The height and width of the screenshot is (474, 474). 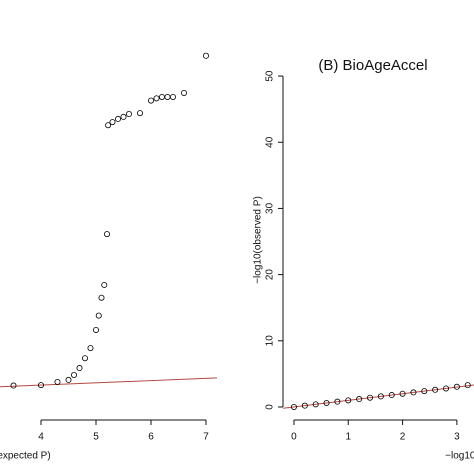 What do you see at coordinates (270, 142) in the screenshot?
I see `y-tick-label: 40` at bounding box center [270, 142].